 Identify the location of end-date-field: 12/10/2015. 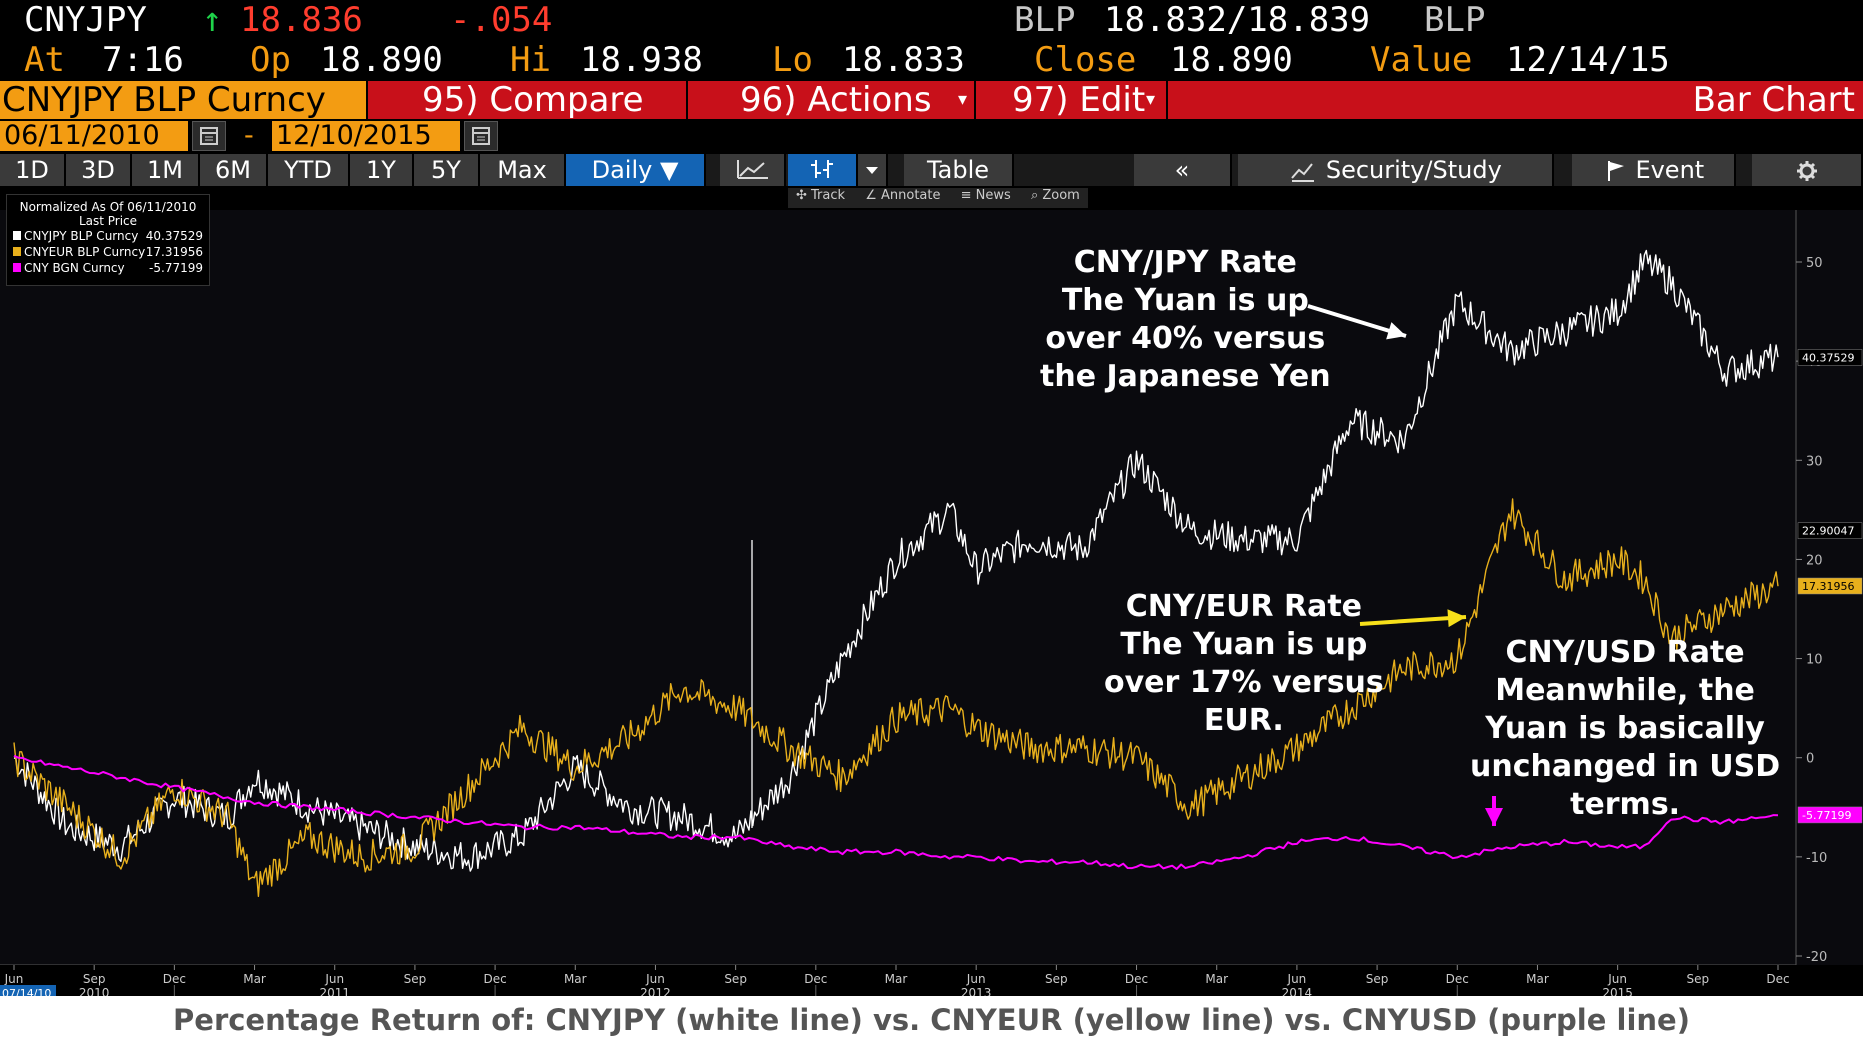
(366, 136).